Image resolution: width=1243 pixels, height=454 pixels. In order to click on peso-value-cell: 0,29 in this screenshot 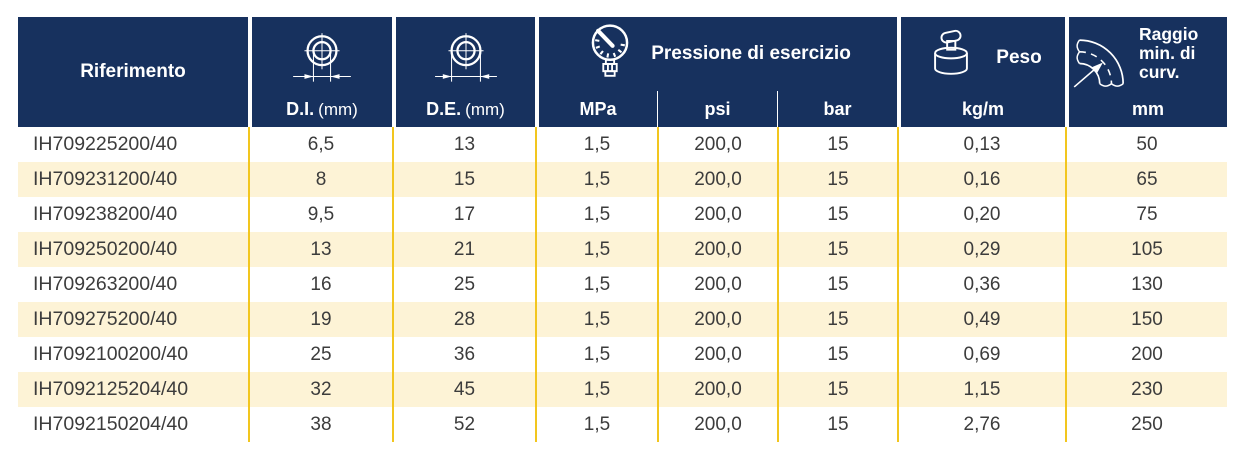, I will do `click(981, 249)`.